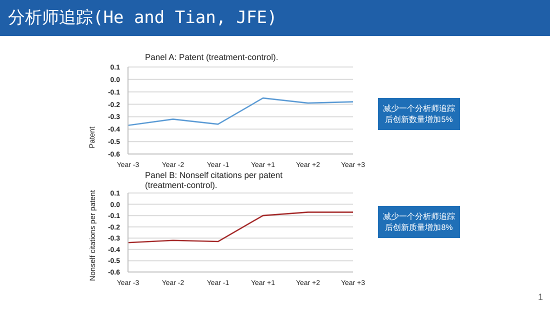 The width and height of the screenshot is (550, 309). What do you see at coordinates (275, 18) in the screenshot?
I see `text: 分析师追踪(He and Tian, JFE)` at bounding box center [275, 18].